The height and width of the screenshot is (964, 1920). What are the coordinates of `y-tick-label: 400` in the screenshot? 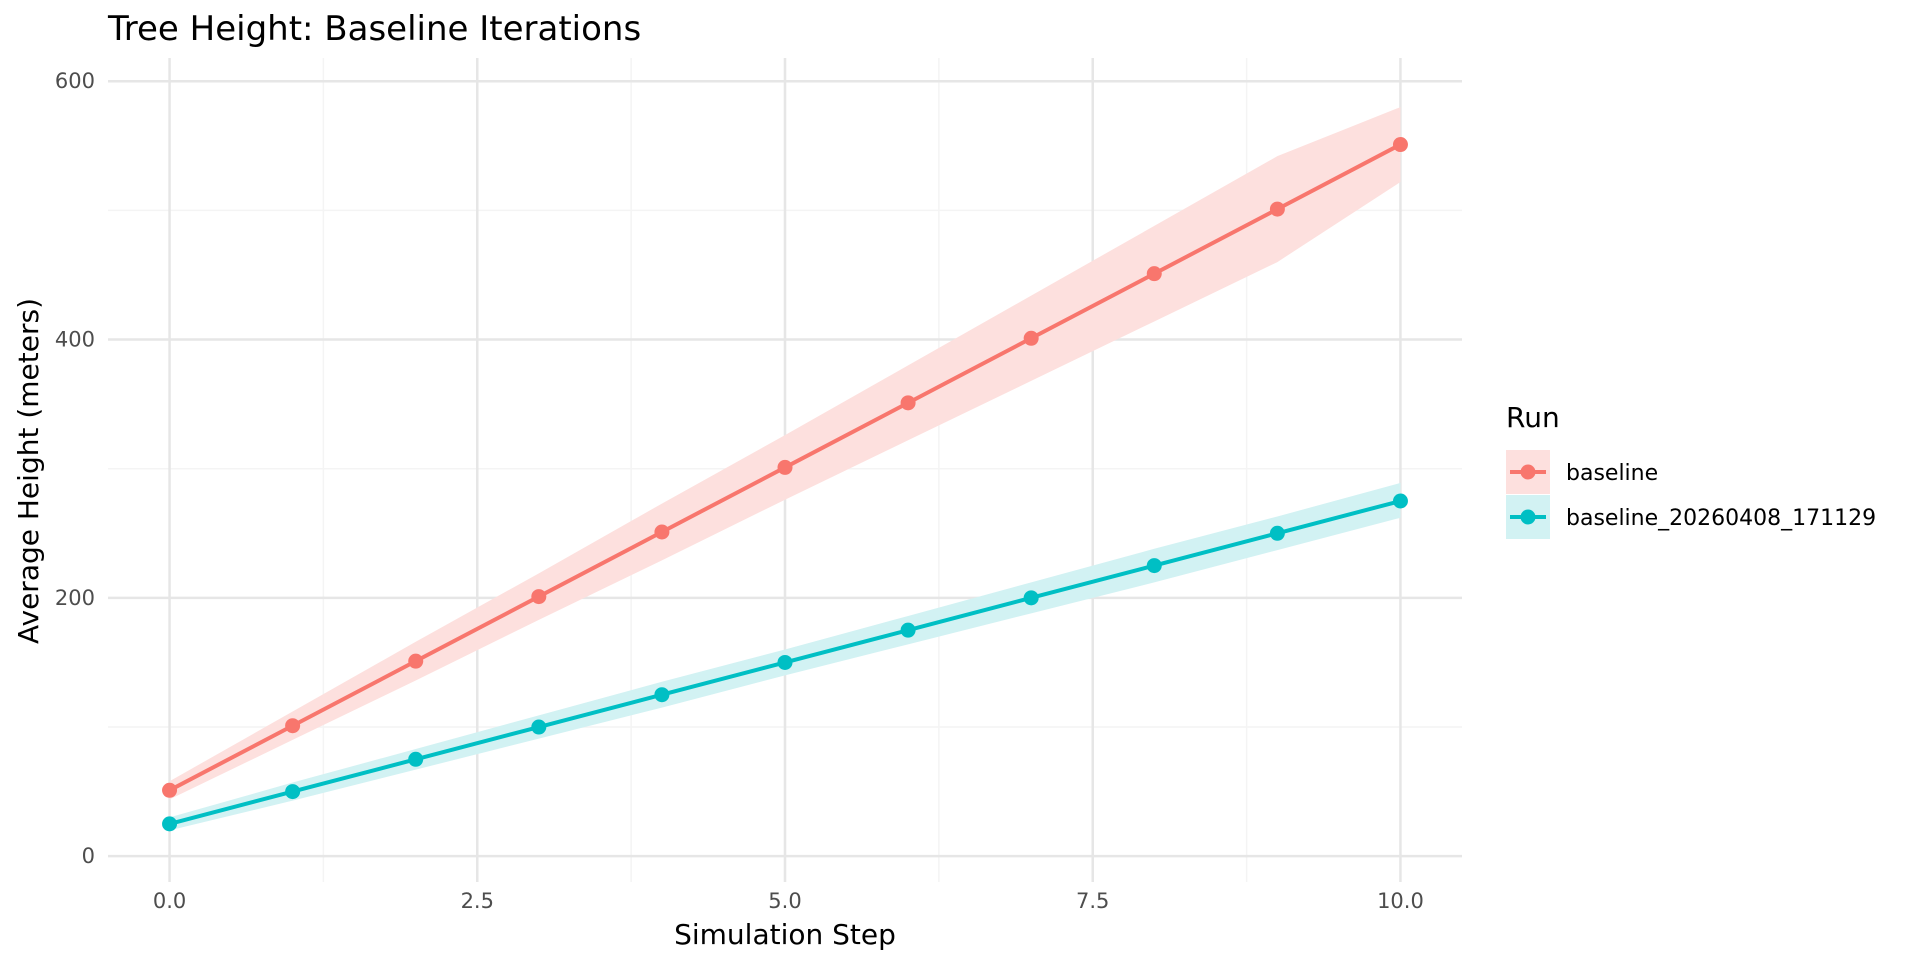 It's located at (75, 340).